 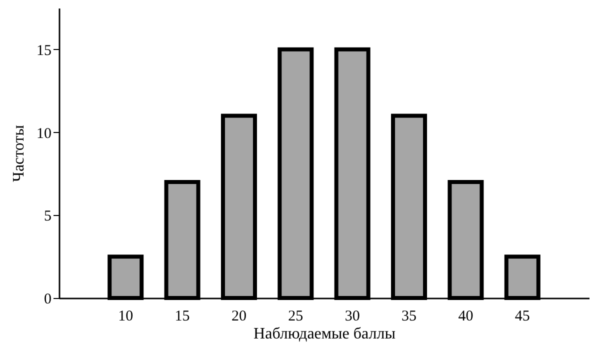 What do you see at coordinates (44, 134) in the screenshot?
I see `y-tick-label: 10` at bounding box center [44, 134].